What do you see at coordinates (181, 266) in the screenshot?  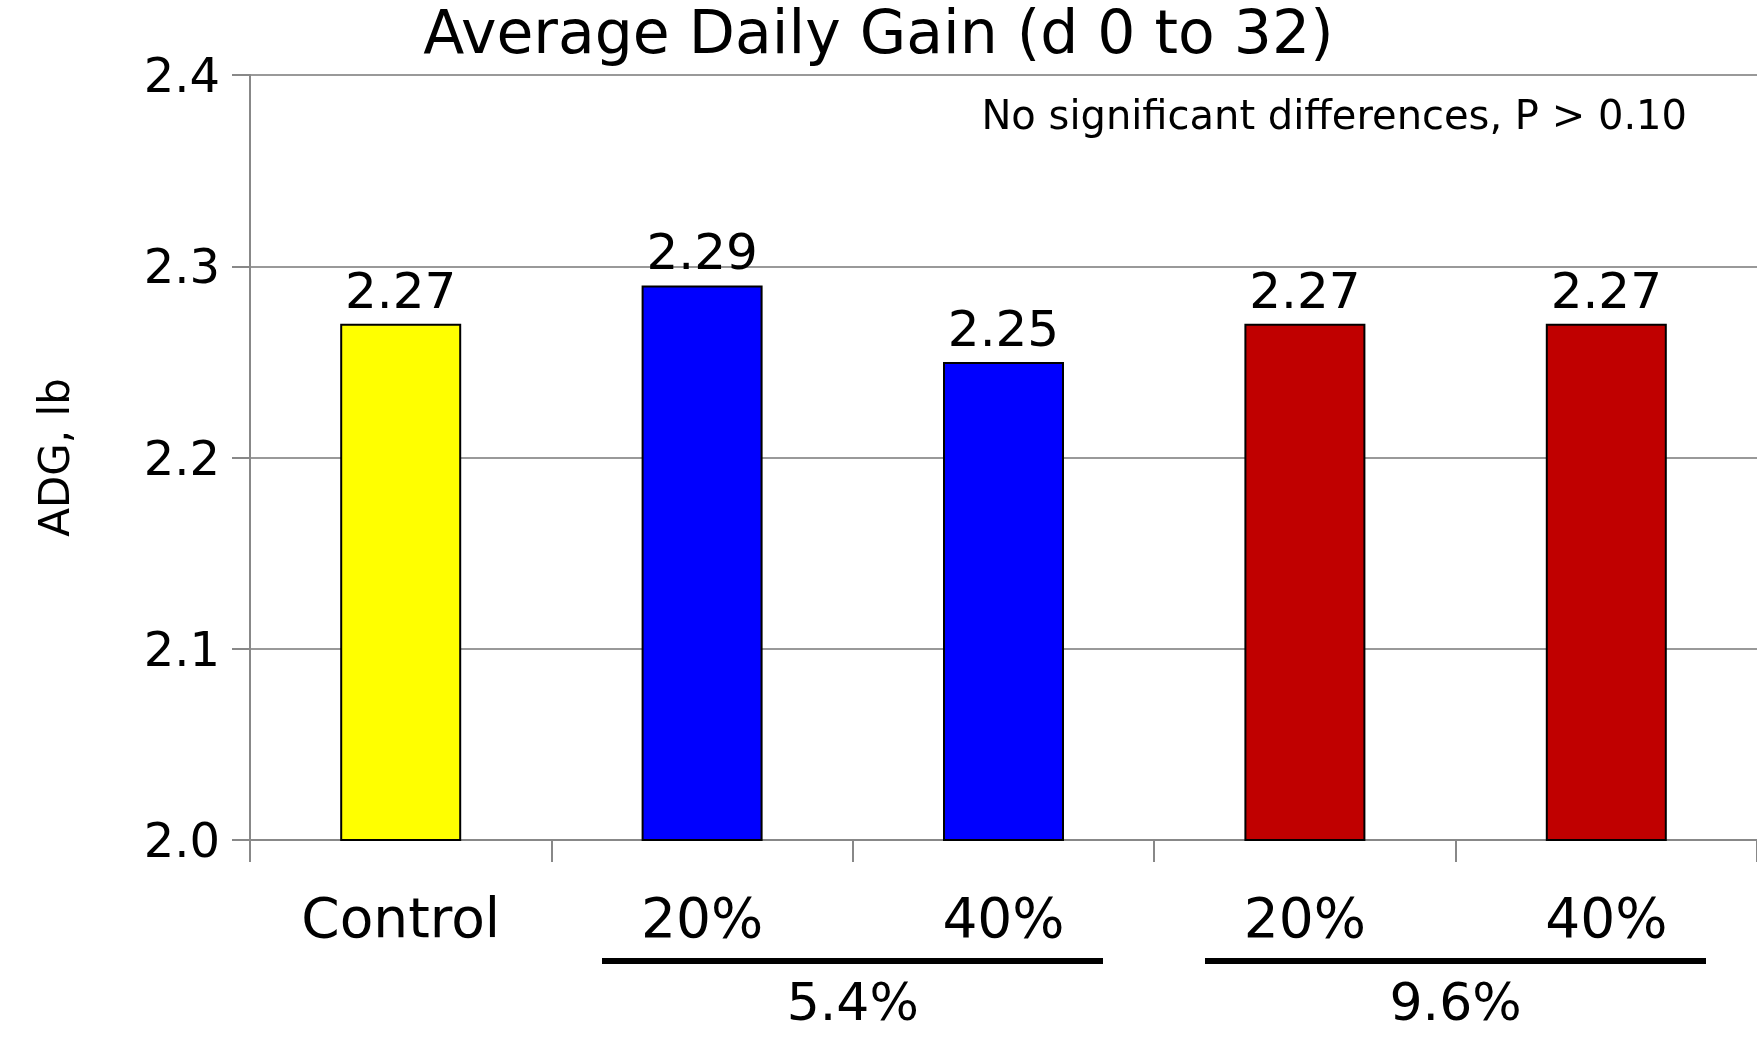 I see `y-tick-label: 2.3` at bounding box center [181, 266].